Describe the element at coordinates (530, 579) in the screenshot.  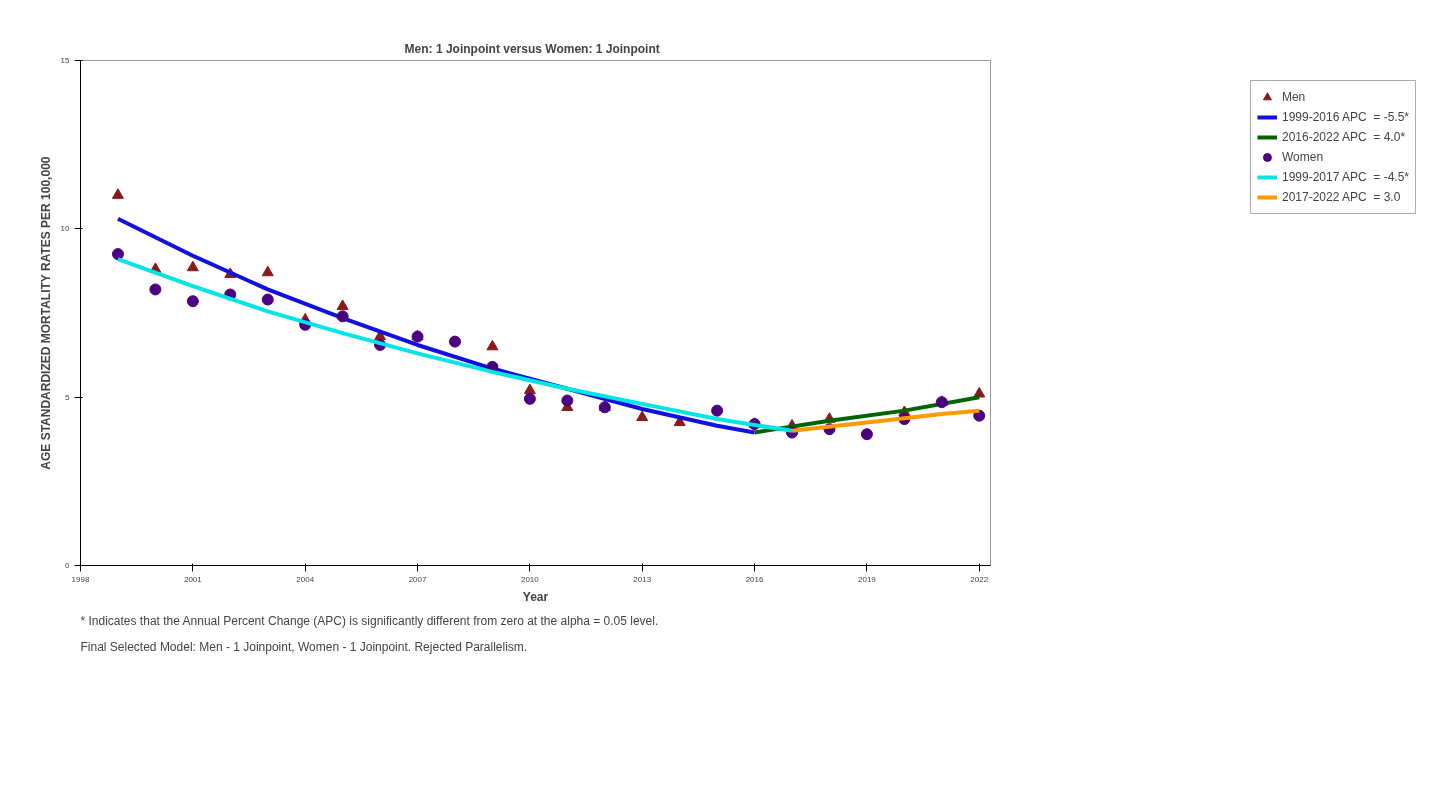
I see `x-tick-label: 2010` at that location.